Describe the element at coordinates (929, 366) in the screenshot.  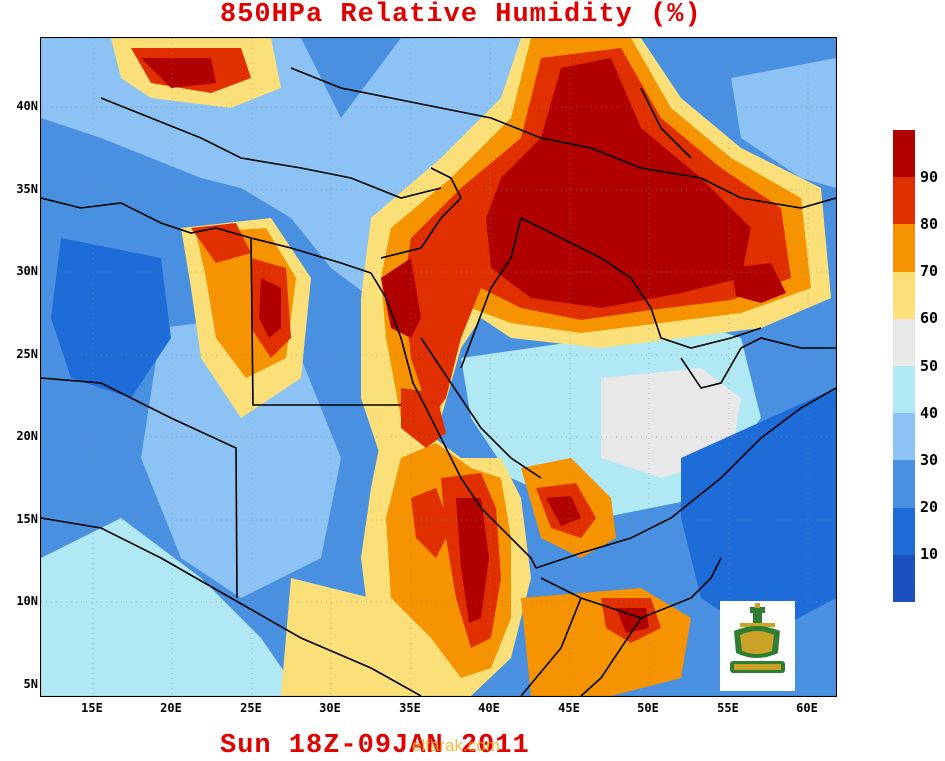
I see `legend-label-50: 50` at that location.